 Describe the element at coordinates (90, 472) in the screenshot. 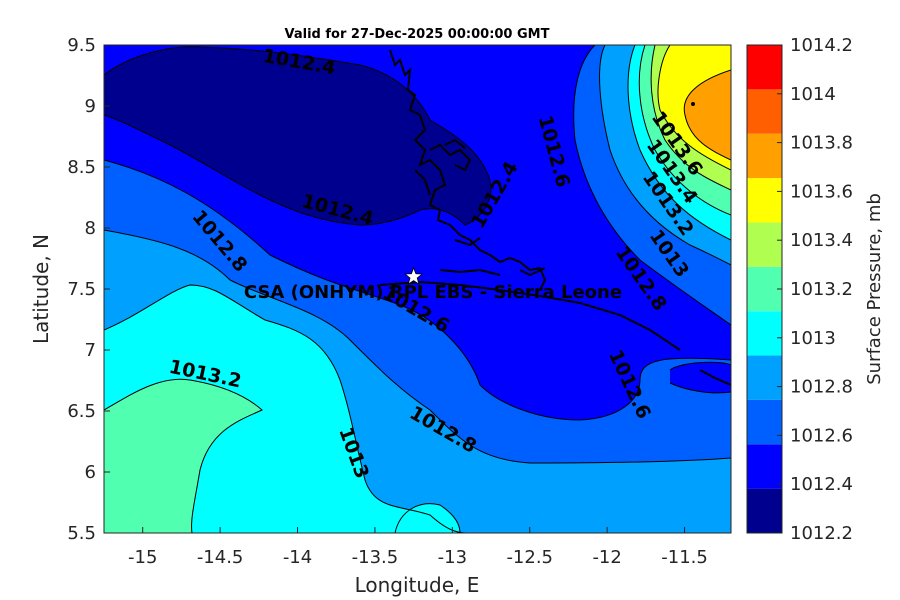

I see `y-tick-label: 6` at that location.